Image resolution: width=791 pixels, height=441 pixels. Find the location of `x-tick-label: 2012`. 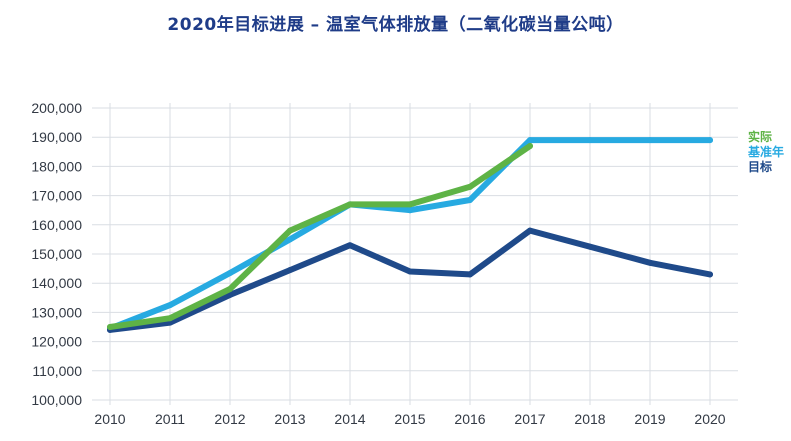

x-tick-label: 2012 is located at coordinates (229, 419).